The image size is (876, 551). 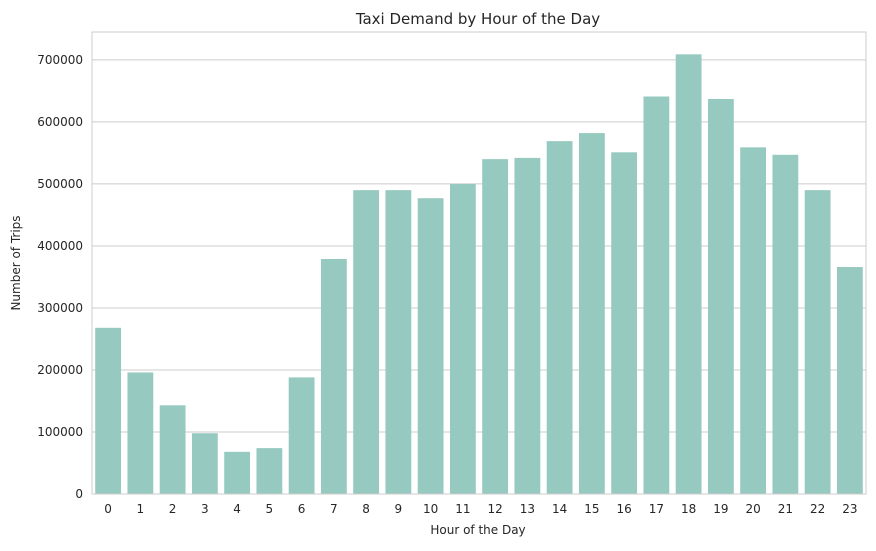 What do you see at coordinates (752, 509) in the screenshot?
I see `x-tick-label: 20` at bounding box center [752, 509].